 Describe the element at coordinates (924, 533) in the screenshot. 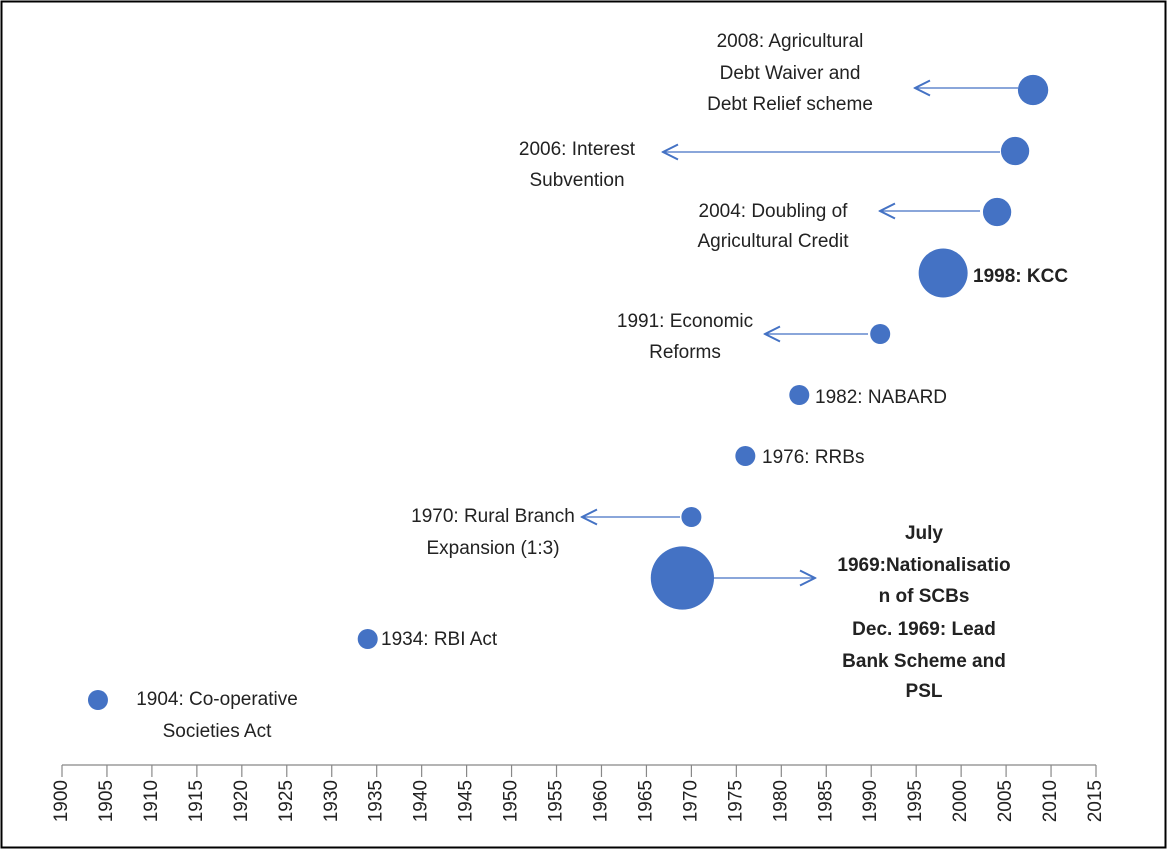

I see `event-label: July` at that location.